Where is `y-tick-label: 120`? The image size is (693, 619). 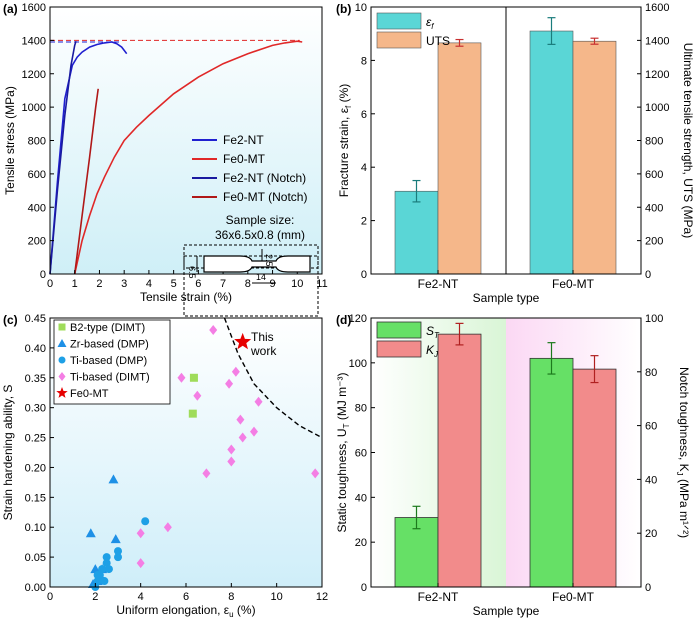
y-tick-label: 120 is located at coordinates (358, 319).